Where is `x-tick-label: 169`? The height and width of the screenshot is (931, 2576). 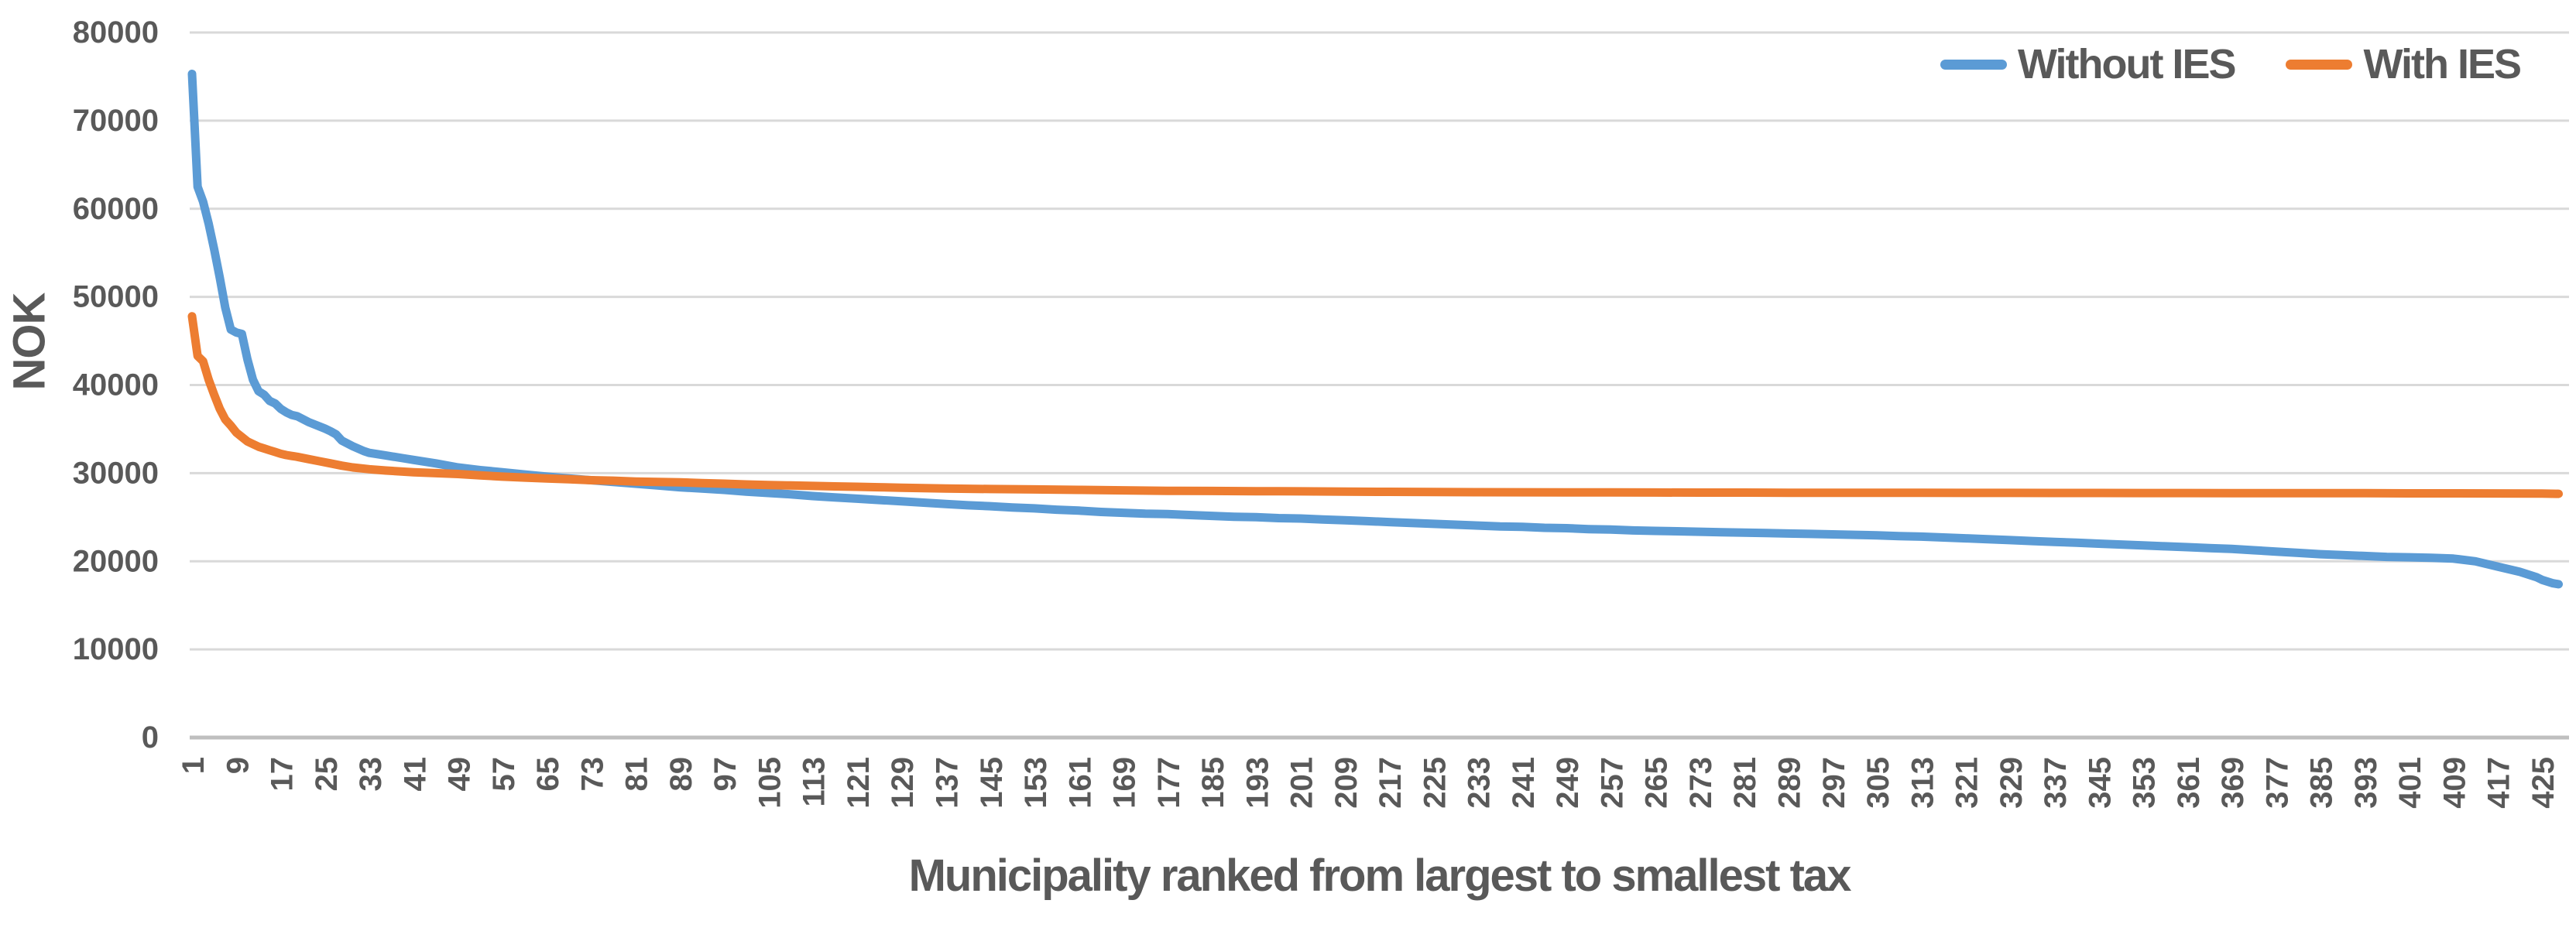
x-tick-label: 169 is located at coordinates (1125, 783).